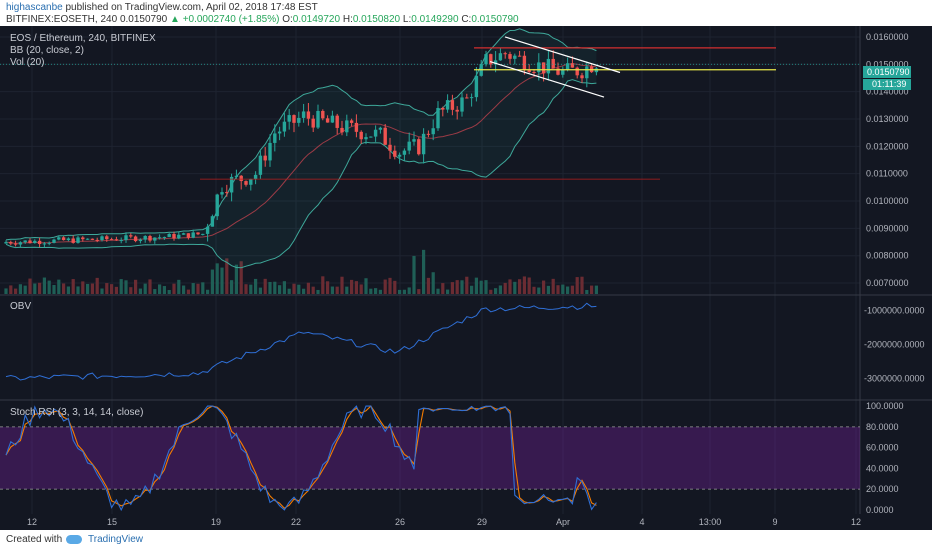  What do you see at coordinates (774, 522) in the screenshot?
I see `time-tick-label: 9` at bounding box center [774, 522].